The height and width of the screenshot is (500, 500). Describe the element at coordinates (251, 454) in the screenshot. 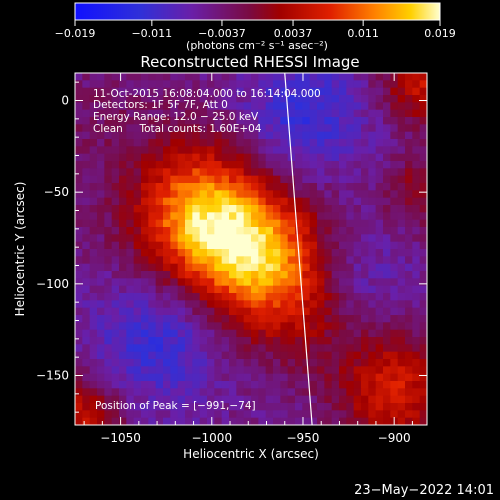

I see `x-axis-label: Heliocentric X (arcsec)` at that location.